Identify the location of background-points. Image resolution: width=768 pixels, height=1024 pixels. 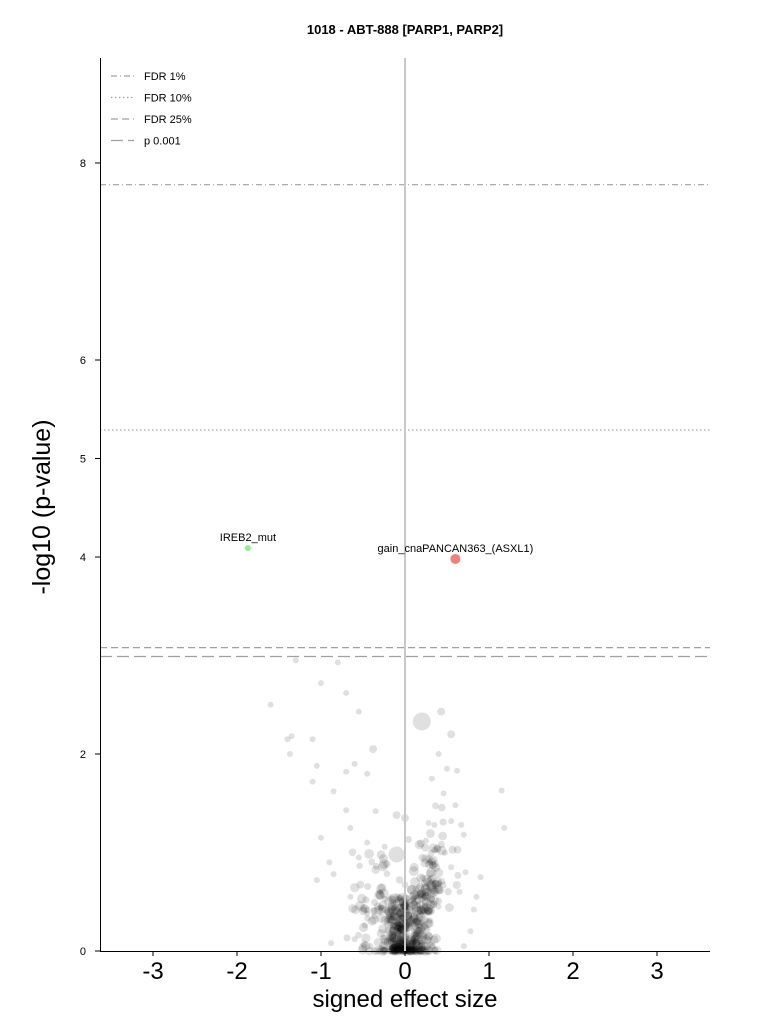
(402, 879).